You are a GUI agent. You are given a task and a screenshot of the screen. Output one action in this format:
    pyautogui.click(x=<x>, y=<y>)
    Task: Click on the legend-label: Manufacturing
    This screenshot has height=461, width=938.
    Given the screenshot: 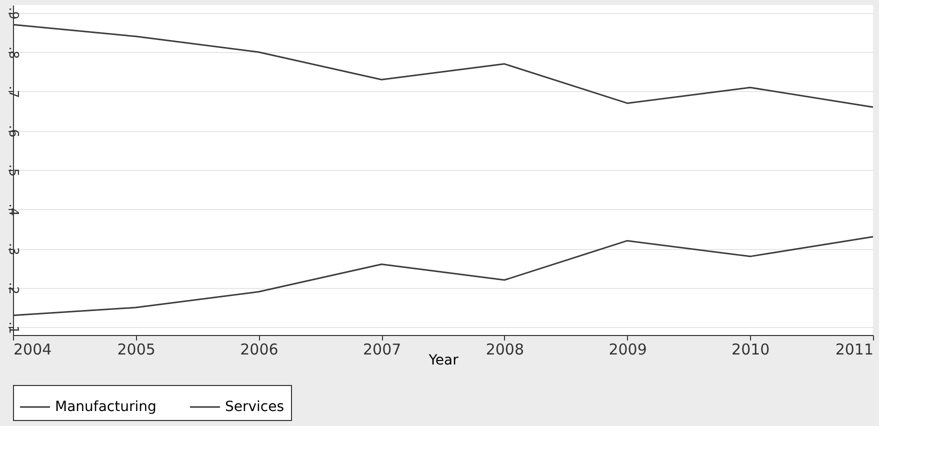 What is the action you would take?
    pyautogui.click(x=105, y=407)
    